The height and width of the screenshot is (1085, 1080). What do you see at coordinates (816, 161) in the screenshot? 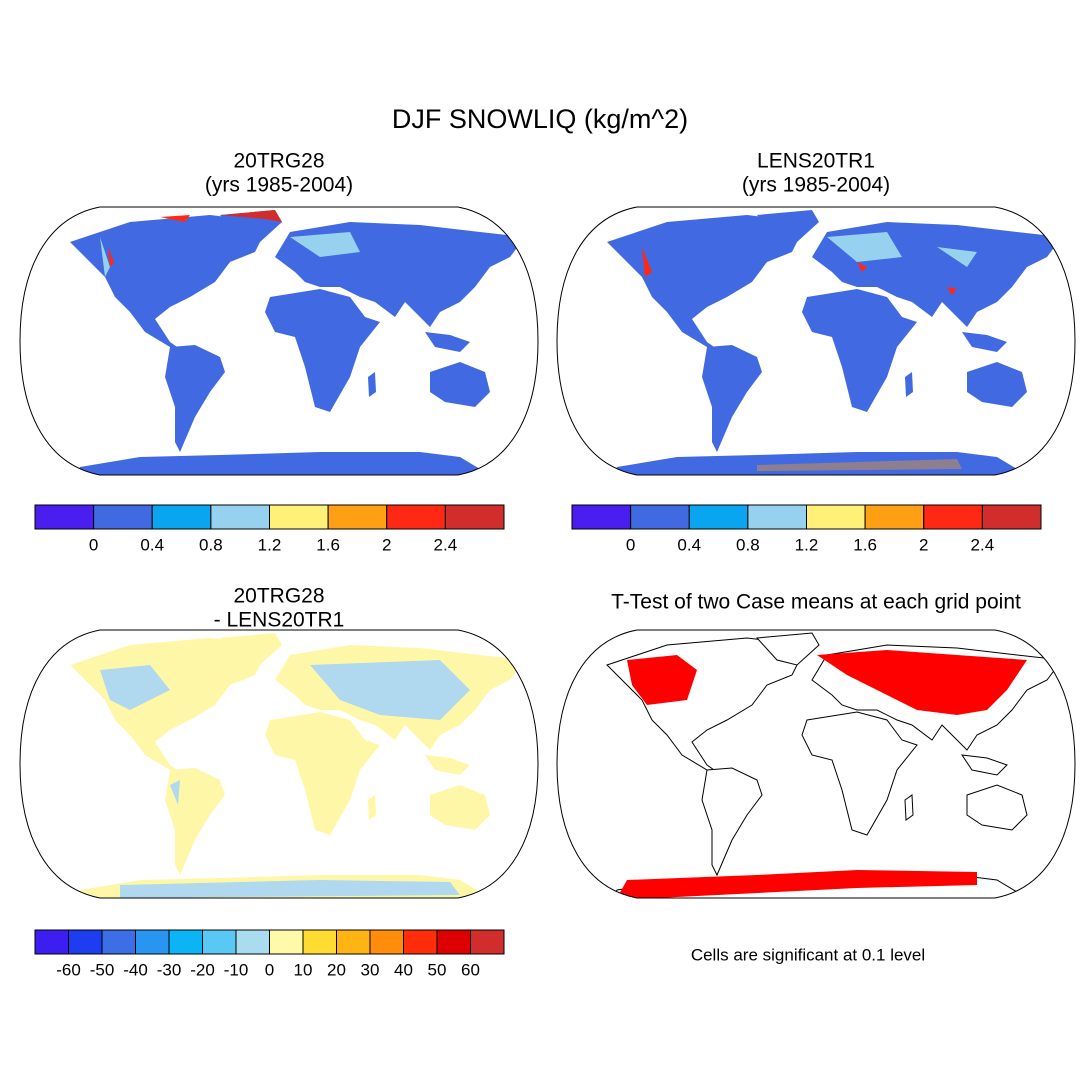
I see `panel-title: LENS20TR1` at bounding box center [816, 161].